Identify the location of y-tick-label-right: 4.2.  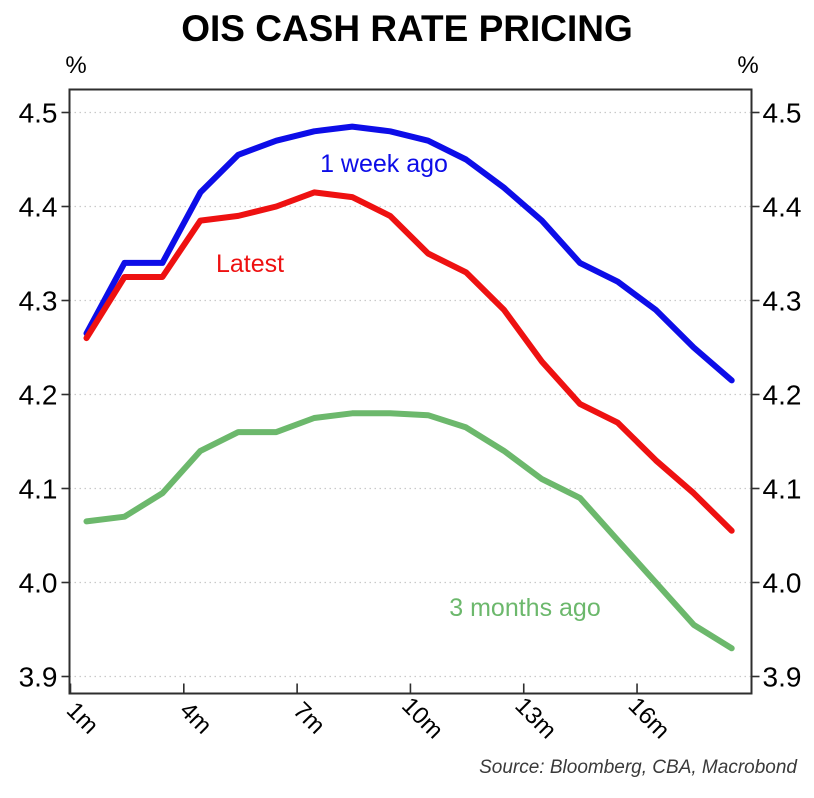
(782, 395).